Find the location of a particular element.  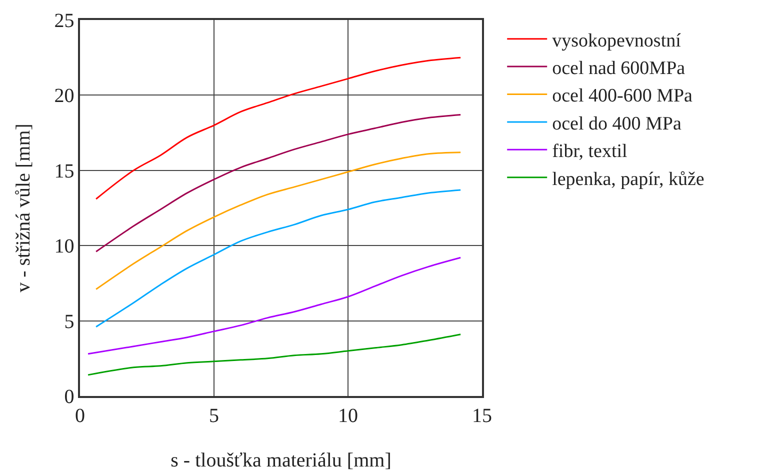

legend-label: lepenka, papír, kůže is located at coordinates (628, 179).